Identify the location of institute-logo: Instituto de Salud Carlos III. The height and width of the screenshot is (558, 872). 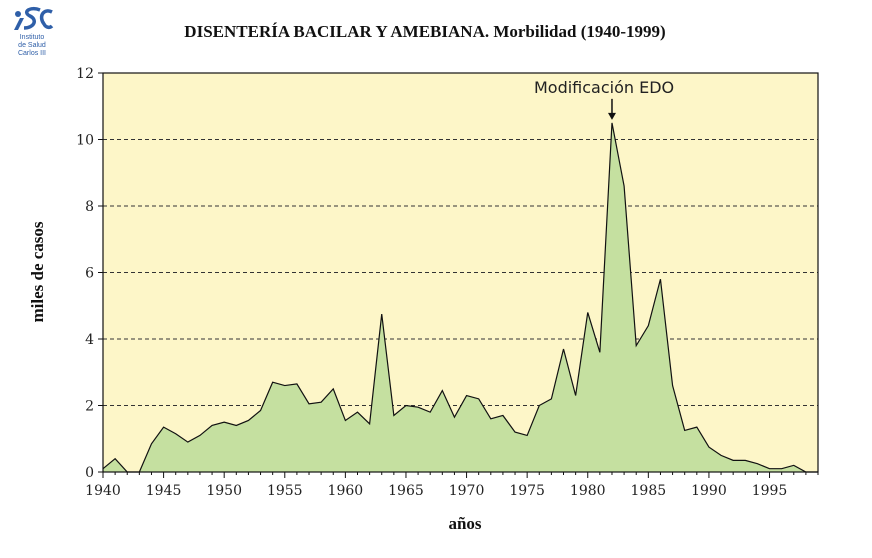
(32, 34).